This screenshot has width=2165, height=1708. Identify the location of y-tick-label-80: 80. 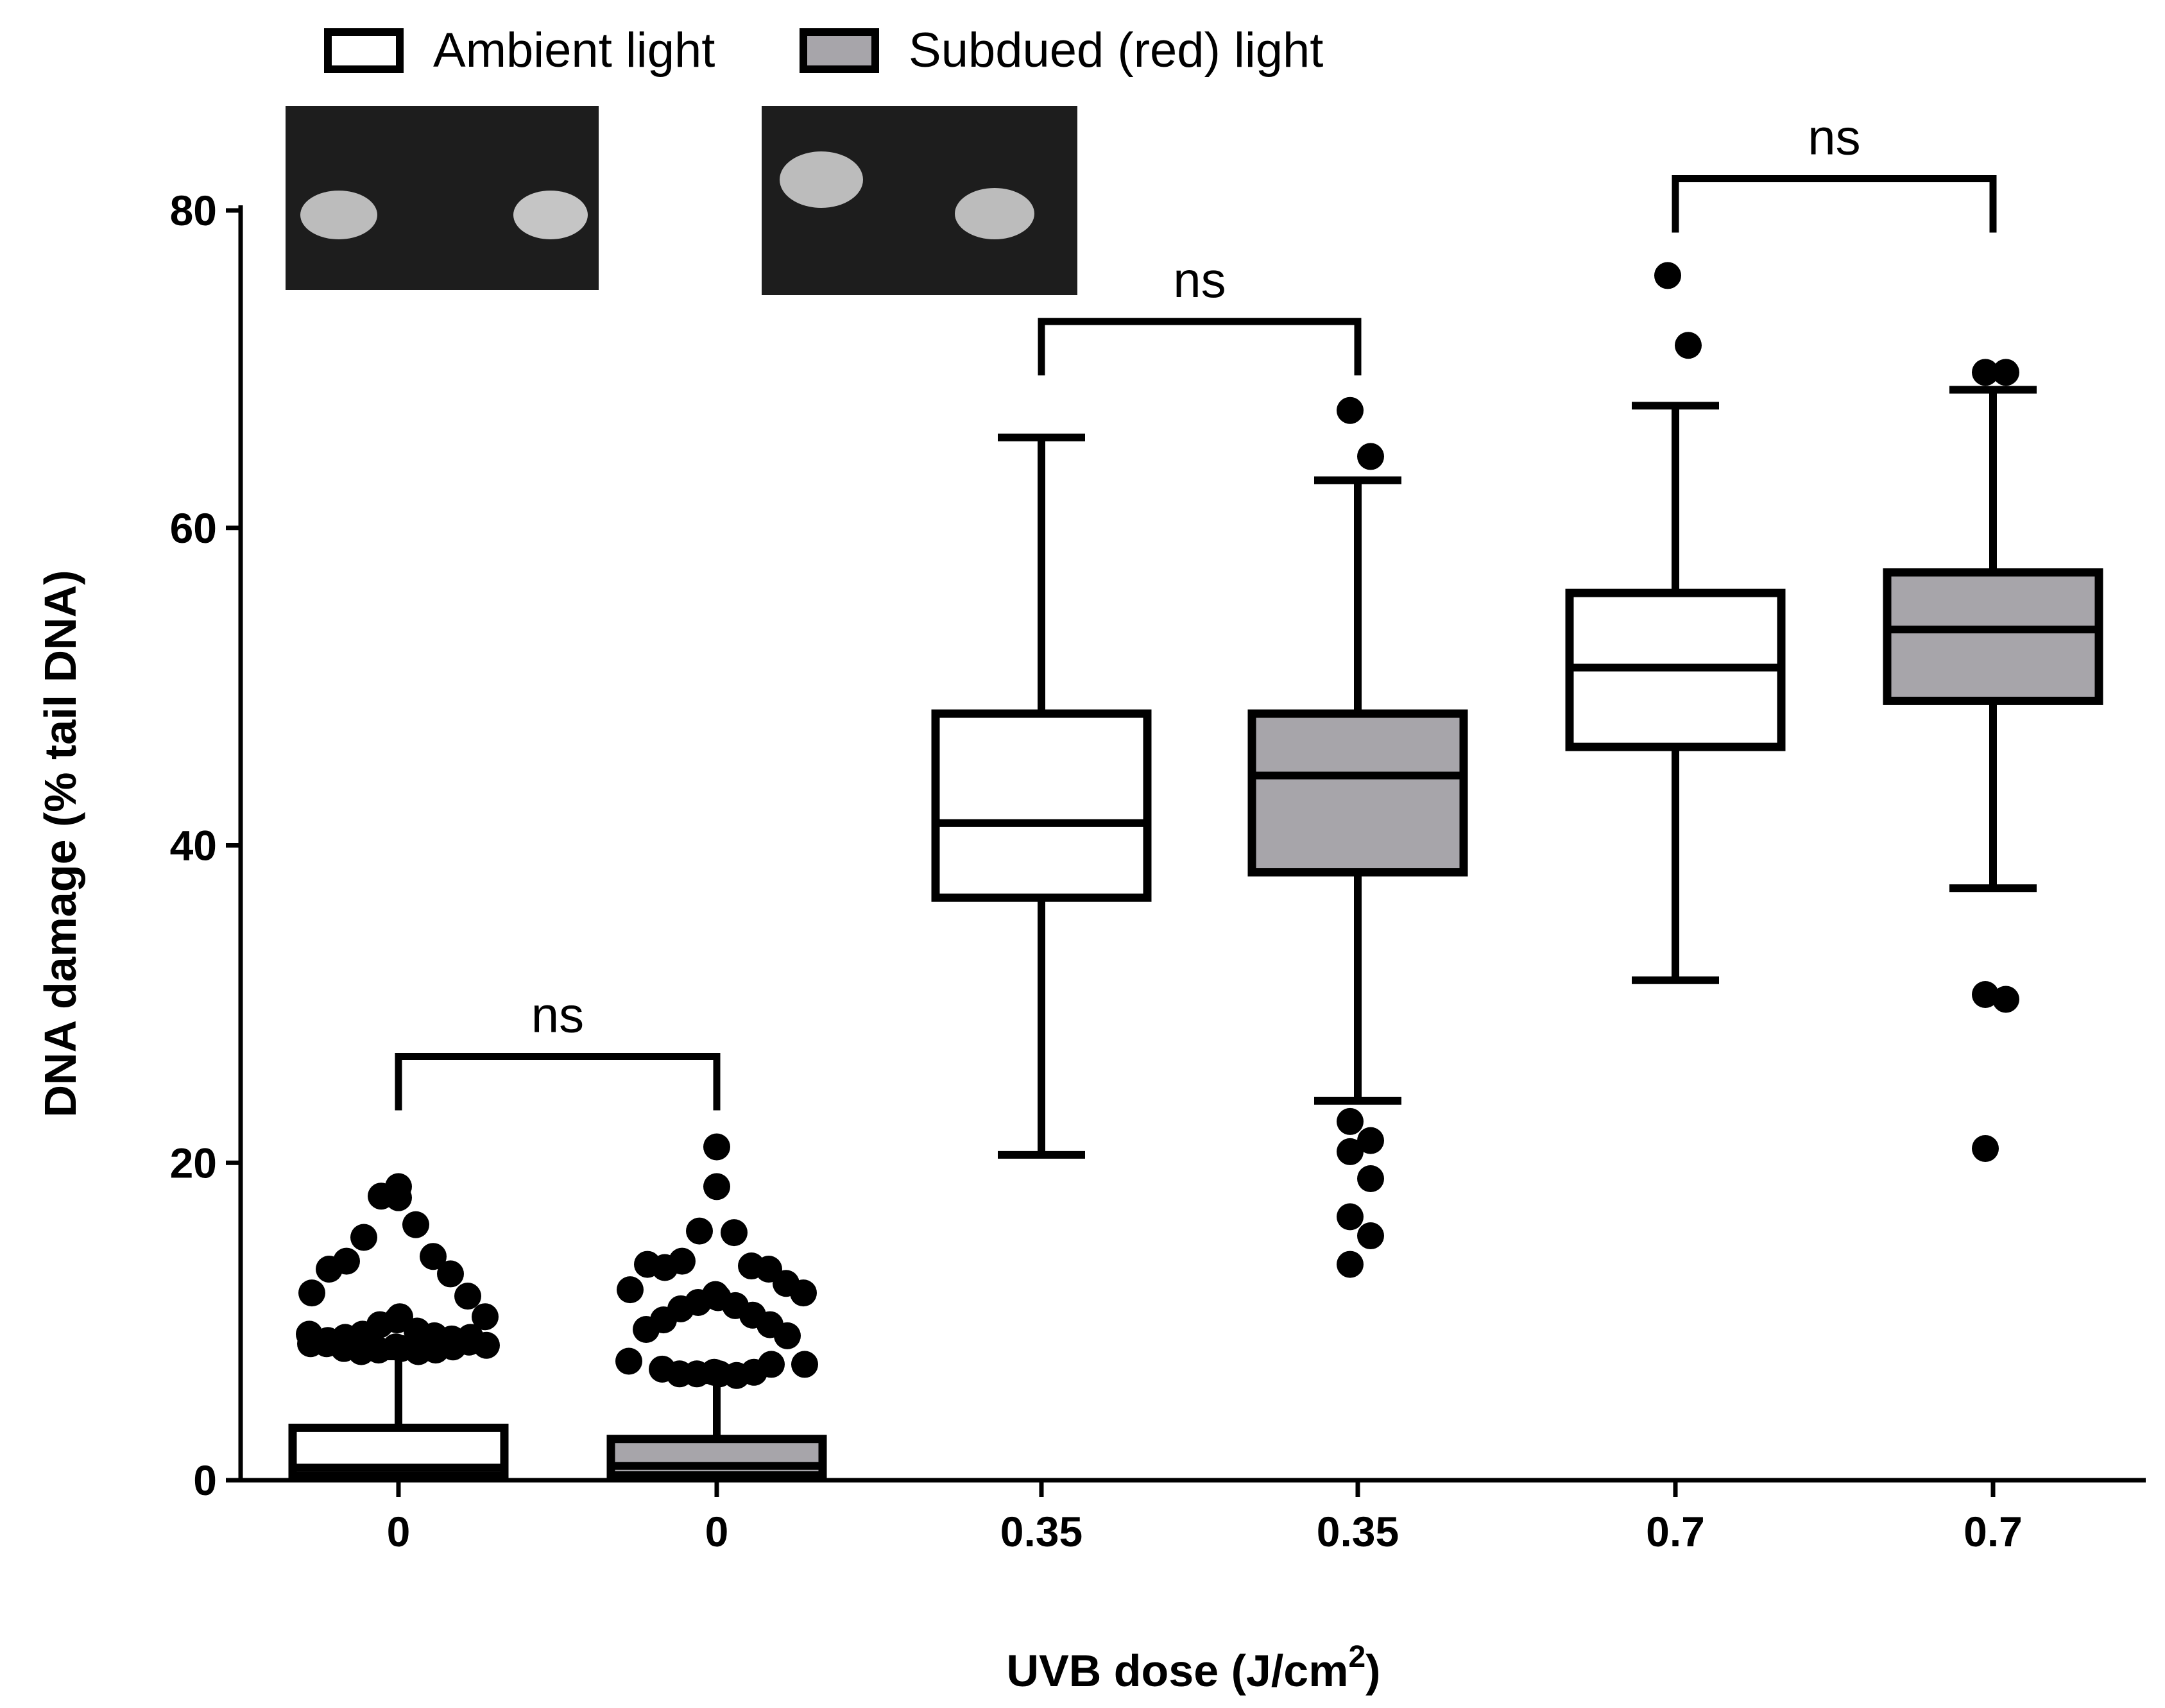
(194, 210).